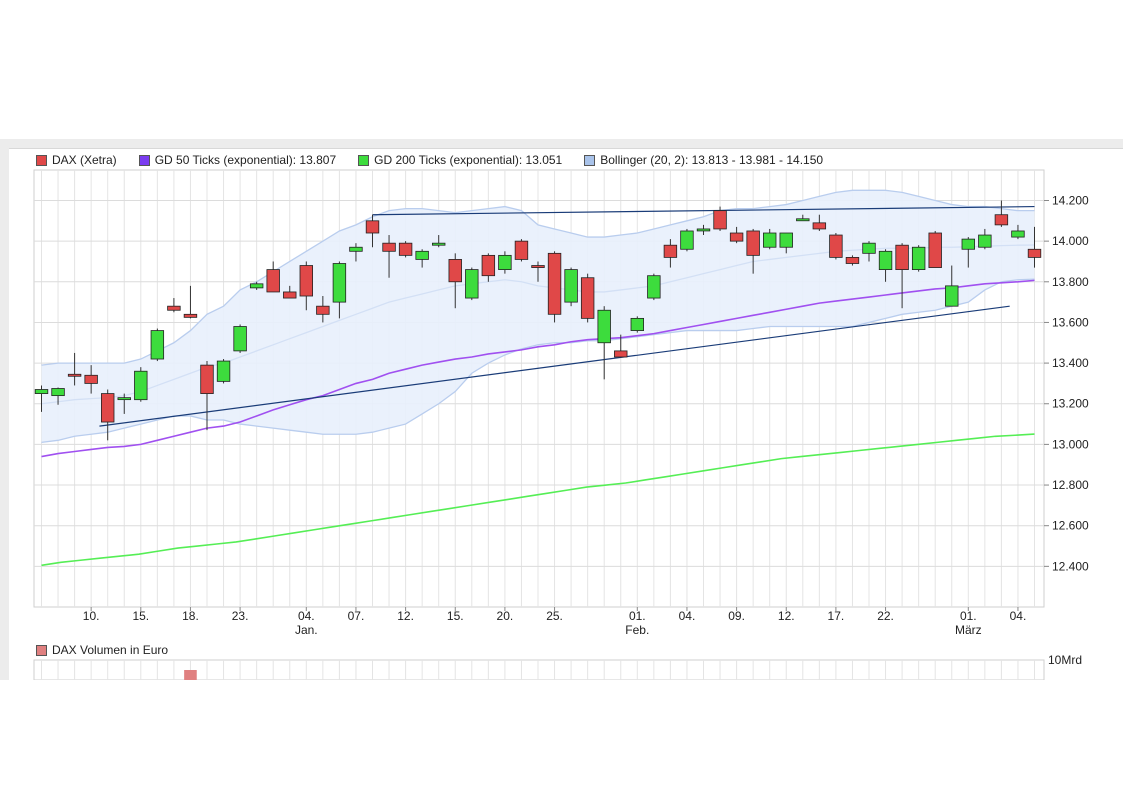  I want to click on y-tick-label: 13.800, so click(1070, 282).